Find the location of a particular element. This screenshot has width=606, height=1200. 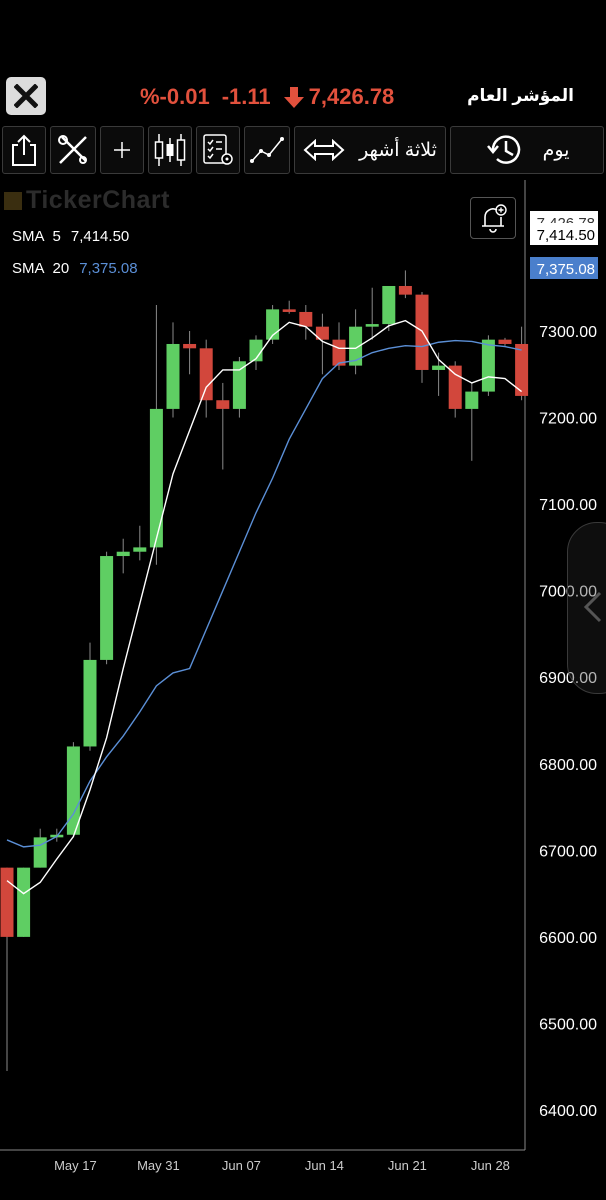

chart-toolbar: ثلاثة أشهر يوم is located at coordinates (303, 150).